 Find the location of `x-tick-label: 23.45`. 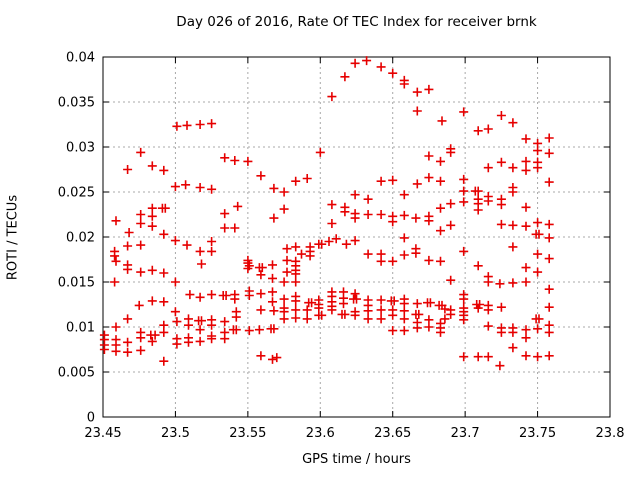

x-tick-label: 23.45 is located at coordinates (102, 433).